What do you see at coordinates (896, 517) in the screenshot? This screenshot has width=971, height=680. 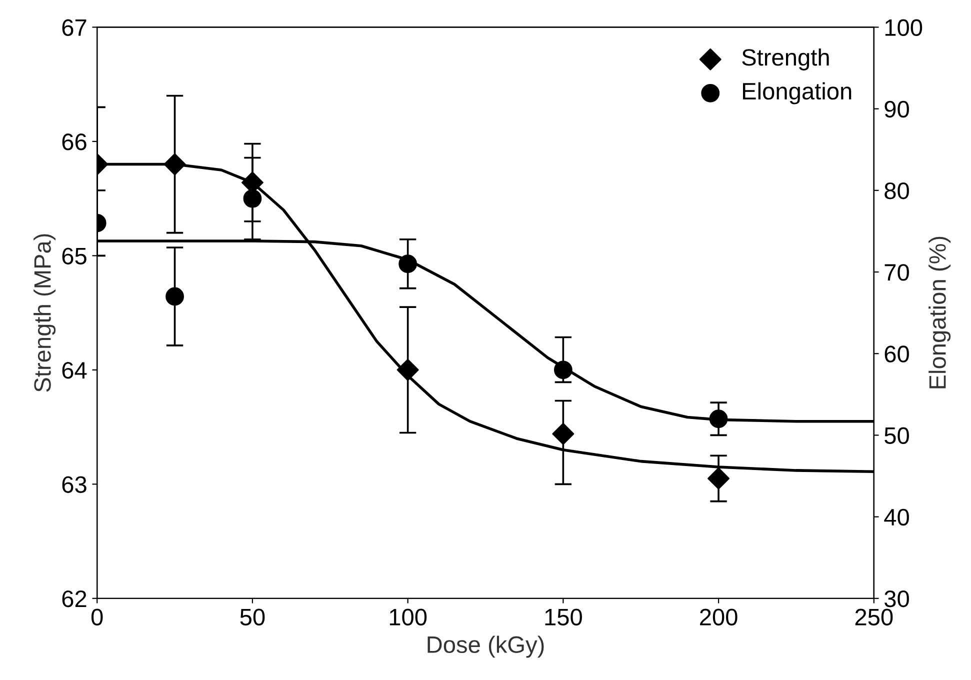 I see `y2-tick-label: 40` at bounding box center [896, 517].